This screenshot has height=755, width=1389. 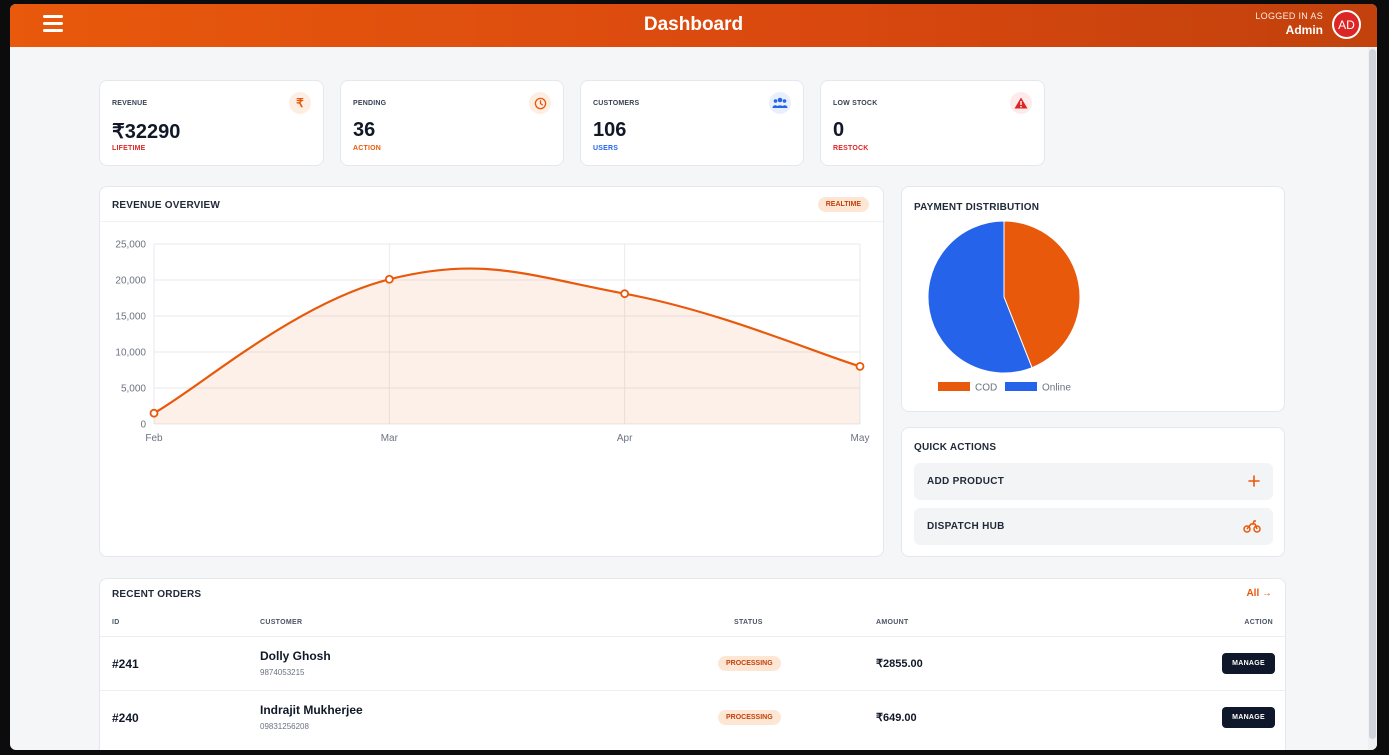 What do you see at coordinates (855, 103) in the screenshot?
I see `stat-label: LOW STOCK` at bounding box center [855, 103].